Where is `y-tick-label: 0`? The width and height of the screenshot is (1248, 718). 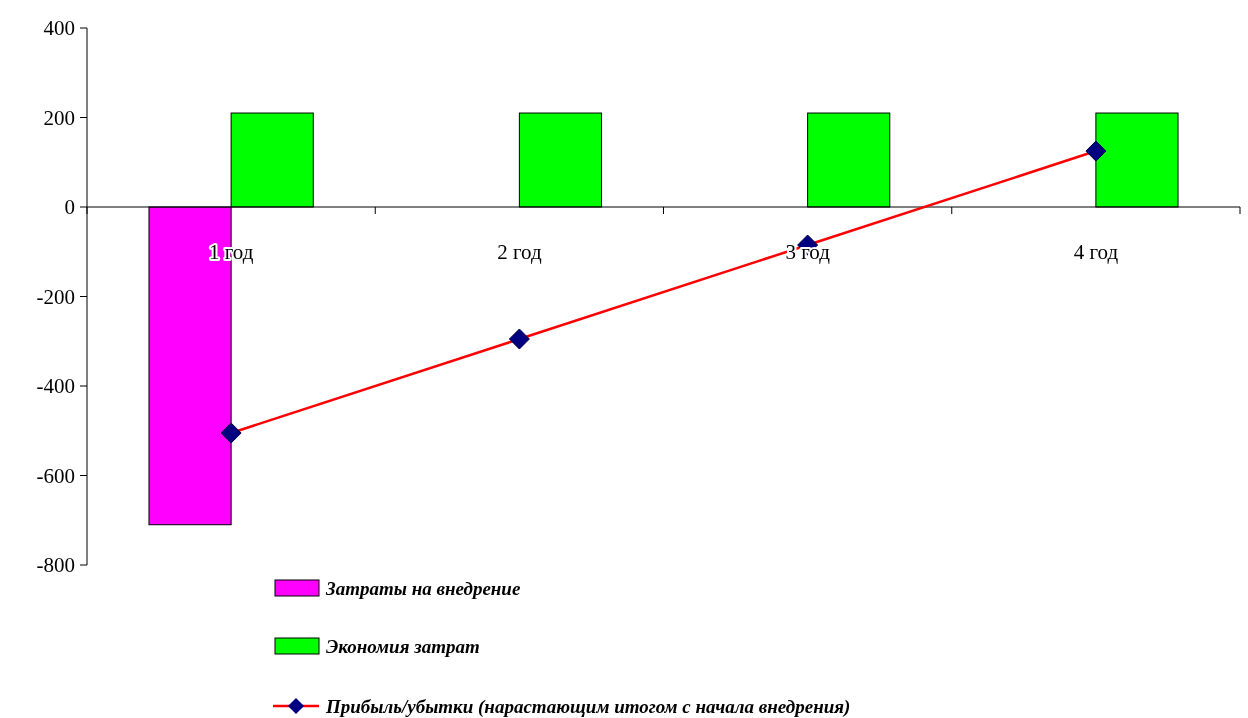
y-tick-label: 0 is located at coordinates (69, 207).